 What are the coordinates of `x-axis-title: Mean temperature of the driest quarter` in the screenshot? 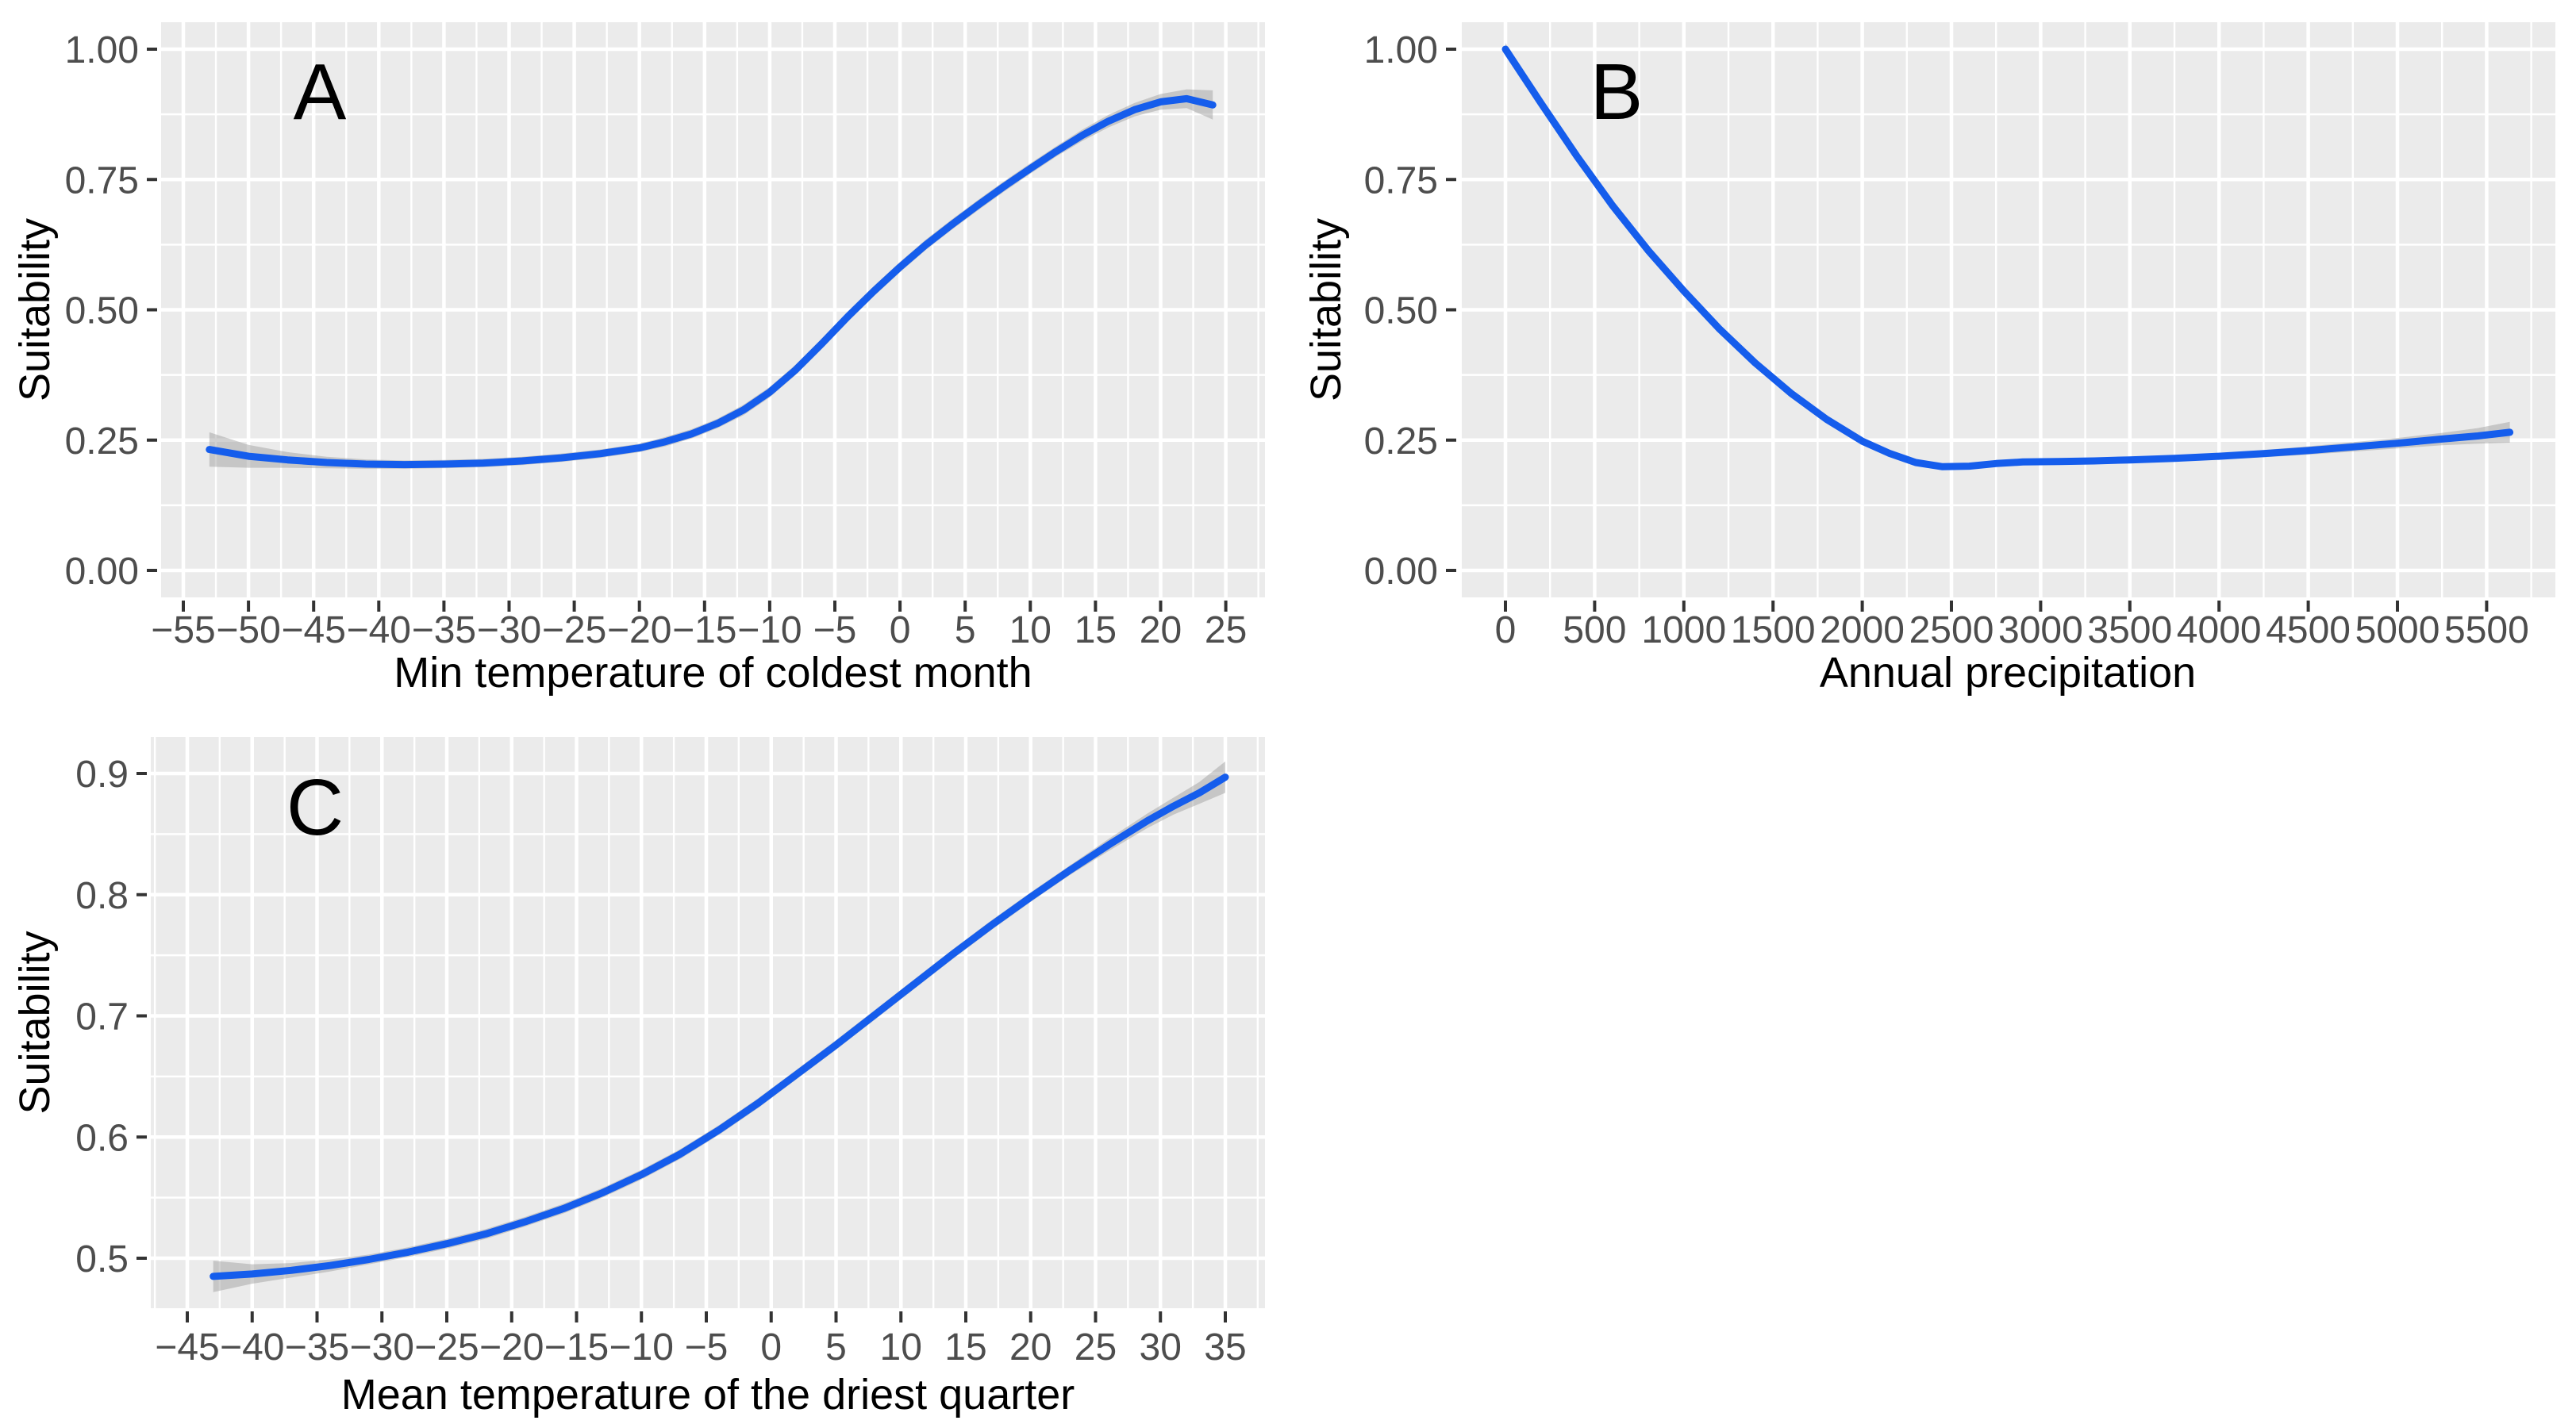 It's located at (708, 1394).